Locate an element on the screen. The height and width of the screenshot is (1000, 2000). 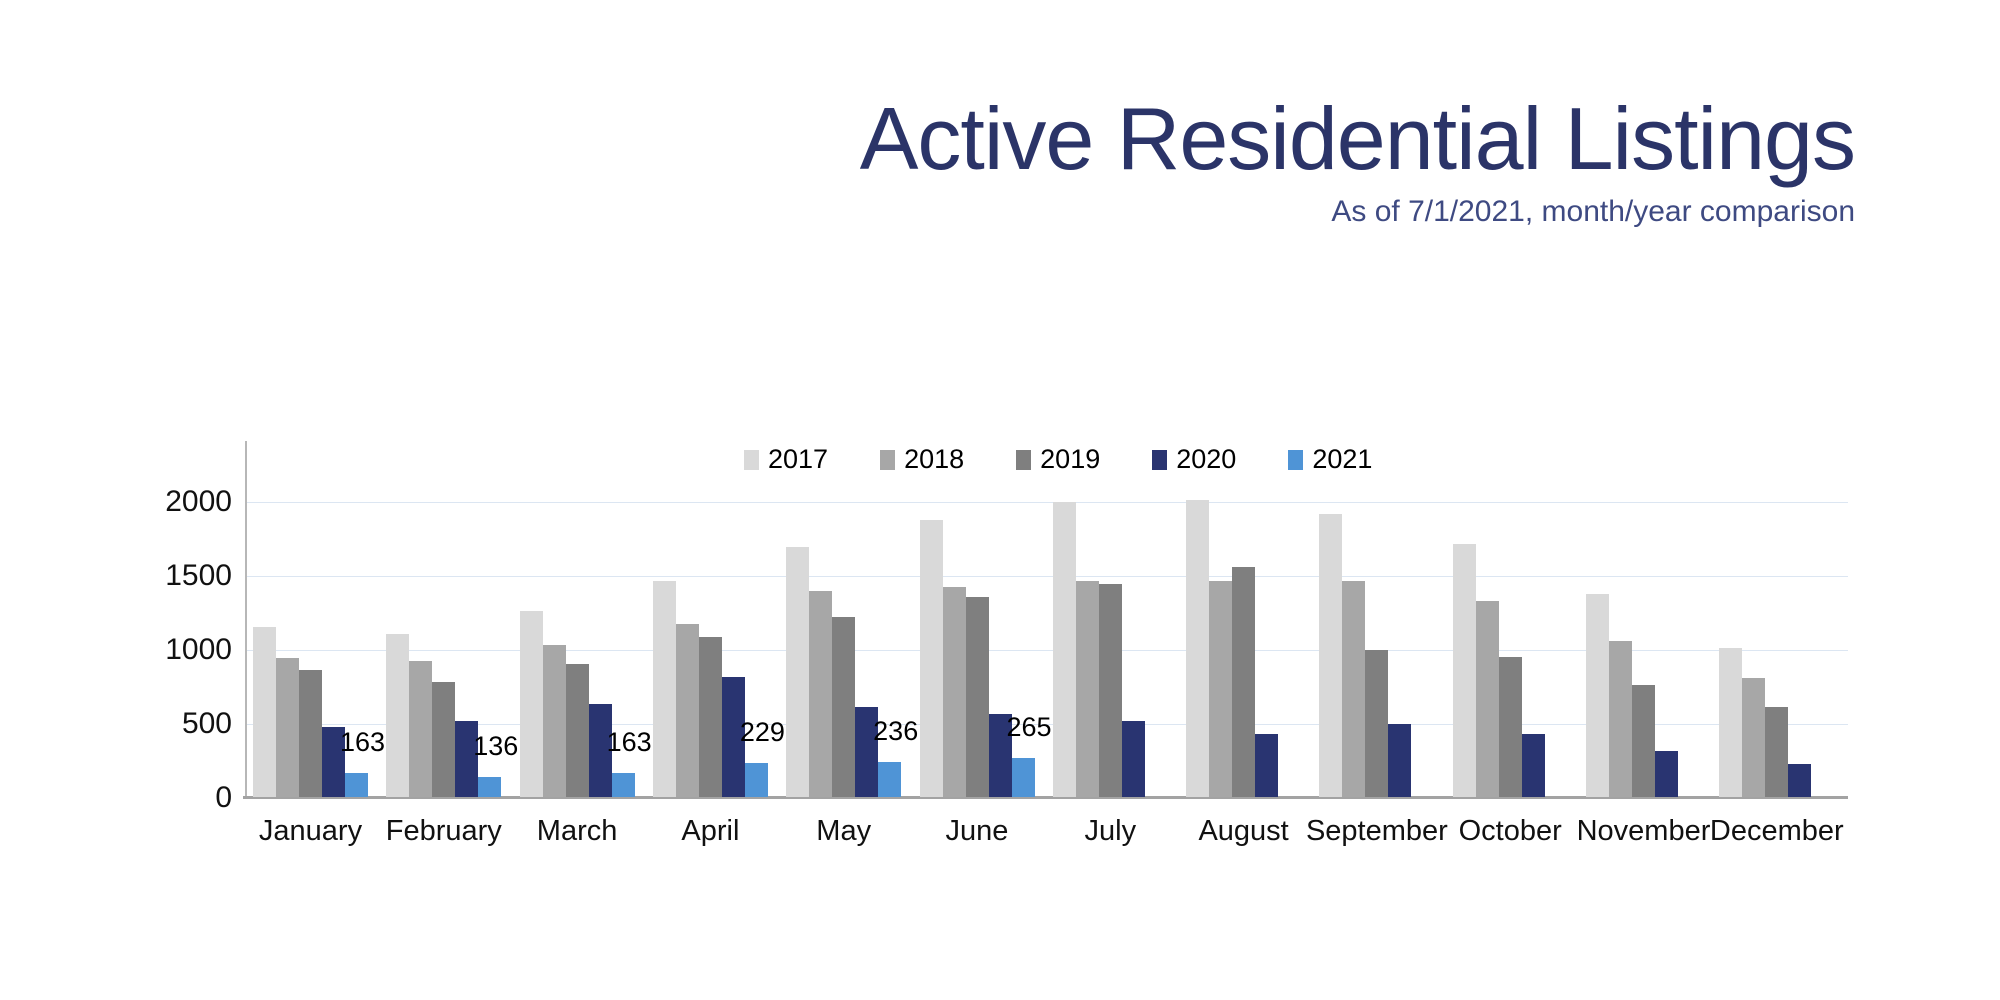
legend-swatch-2021 is located at coordinates (1296, 459).